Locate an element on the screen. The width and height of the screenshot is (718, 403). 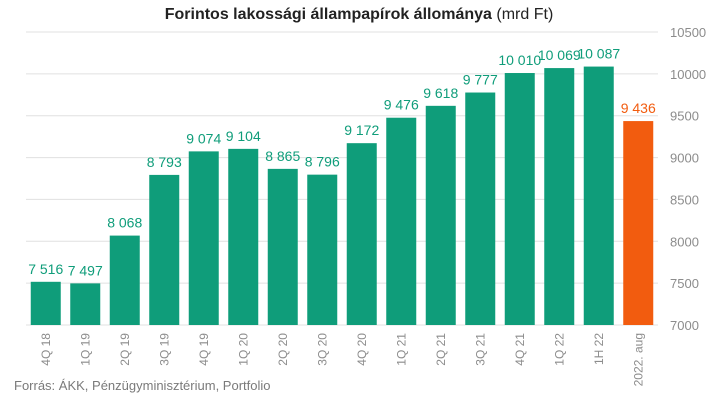
x-tick-label: 1H 22 is located at coordinates (599, 349).